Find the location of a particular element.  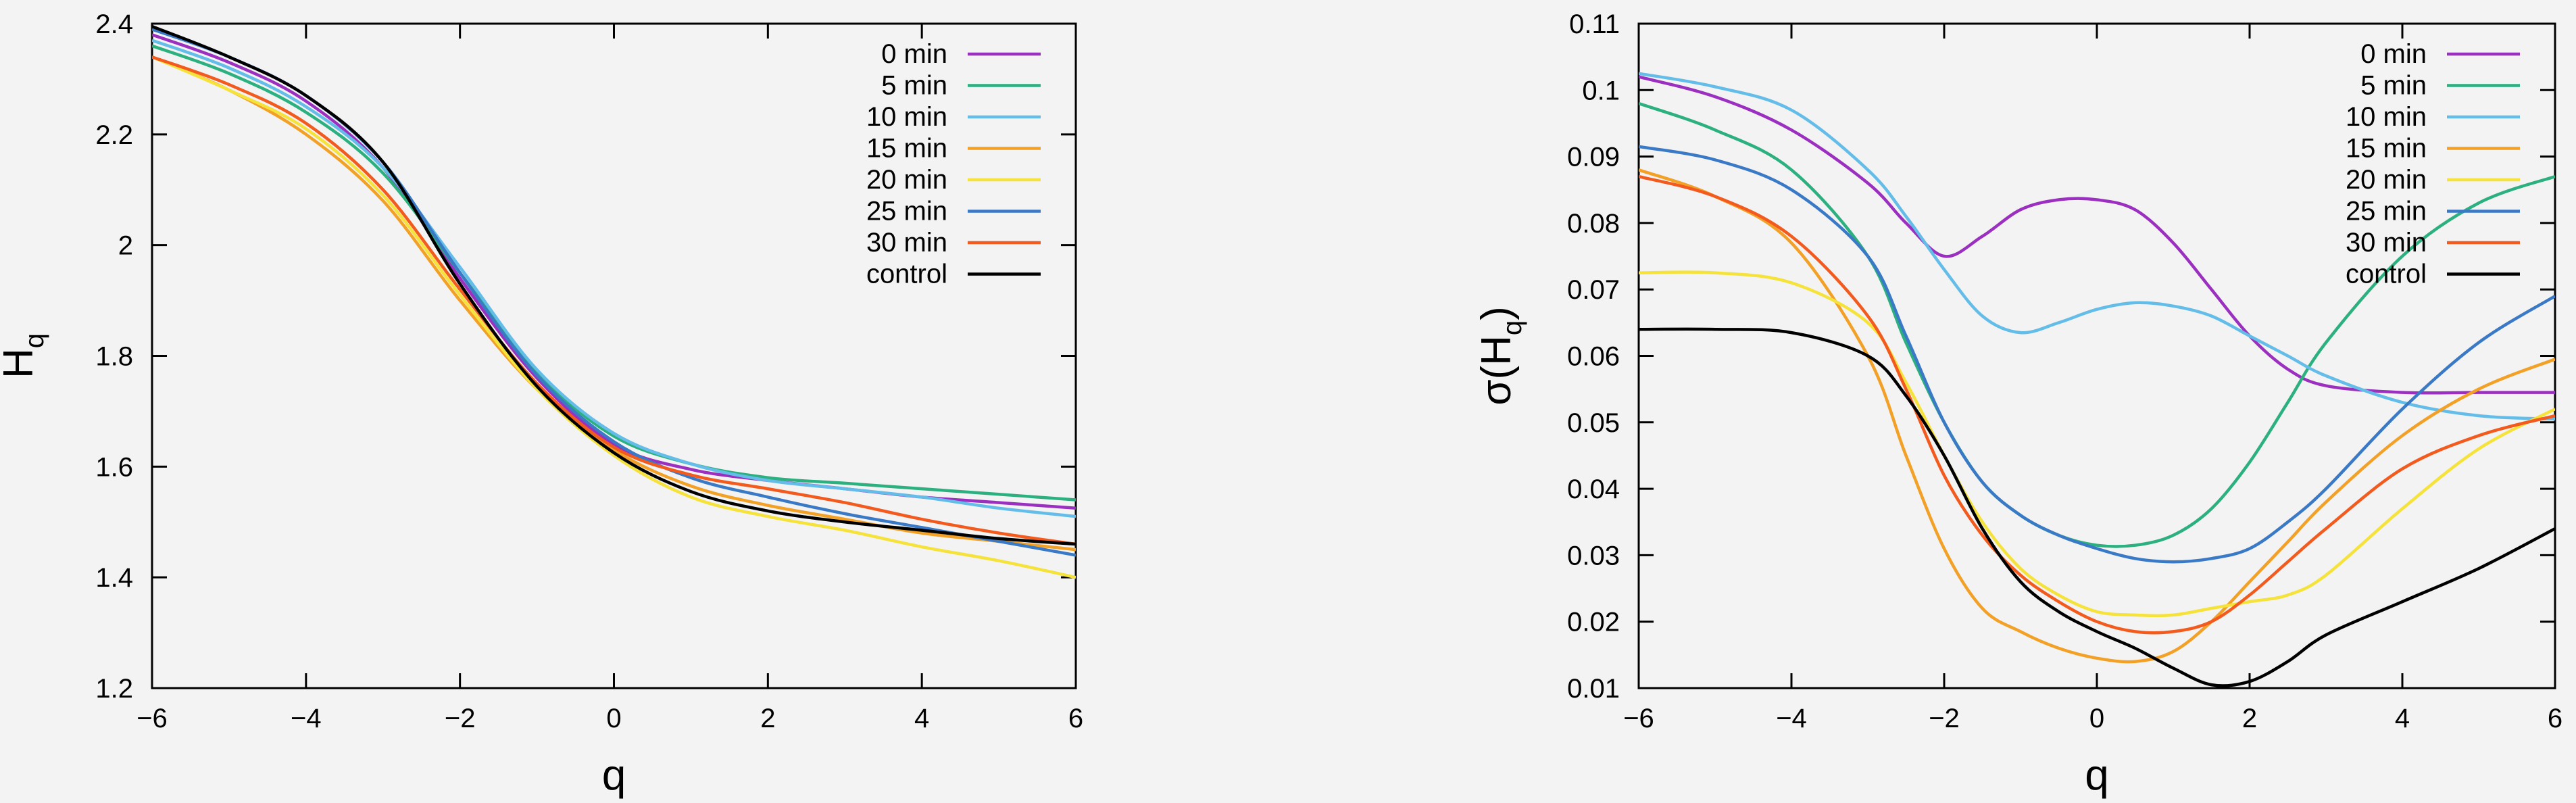

y-tick-label: 0.11 is located at coordinates (1594, 24).